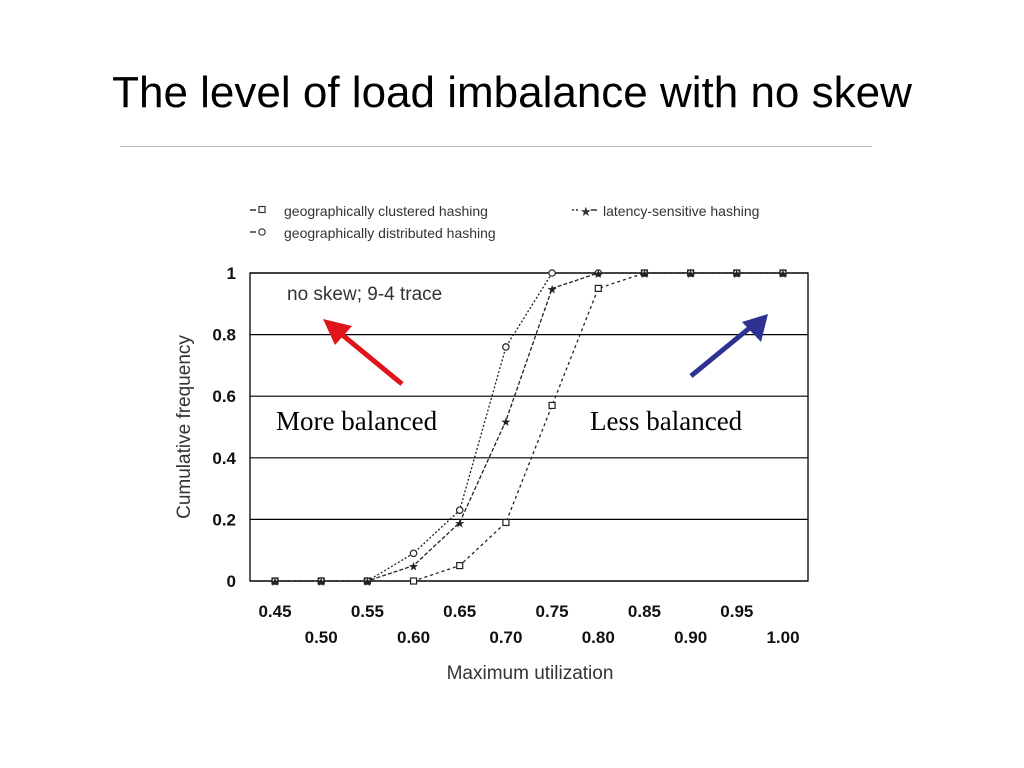 Image resolution: width=1024 pixels, height=768 pixels. What do you see at coordinates (224, 396) in the screenshot?
I see `y-tick-label-3: 0.6` at bounding box center [224, 396].